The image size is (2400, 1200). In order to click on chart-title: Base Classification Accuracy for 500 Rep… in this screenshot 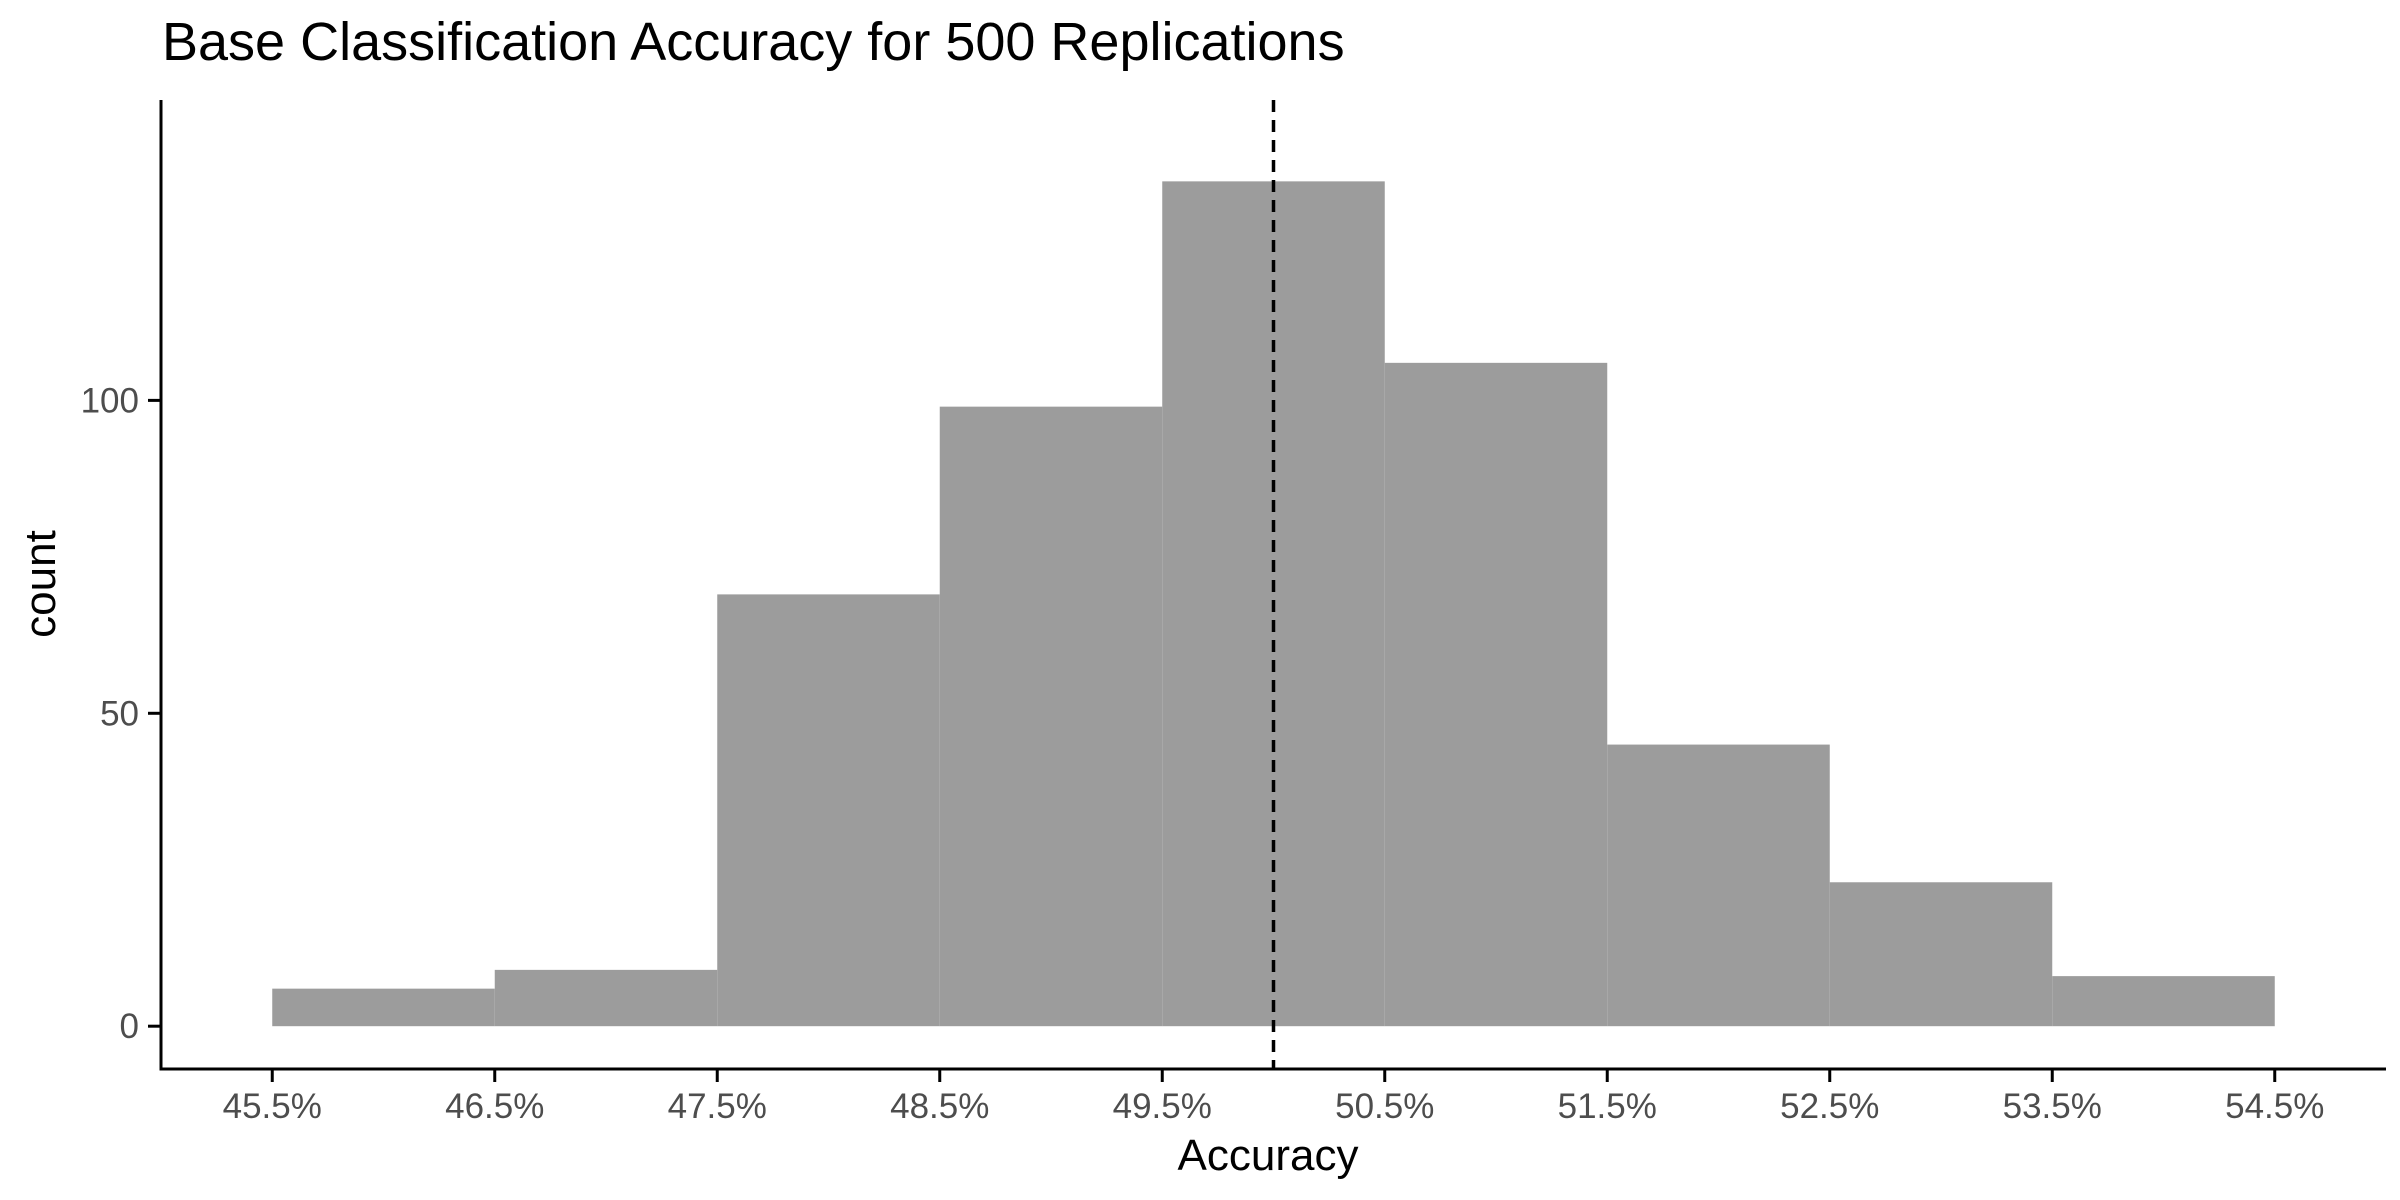, I will do `click(753, 42)`.